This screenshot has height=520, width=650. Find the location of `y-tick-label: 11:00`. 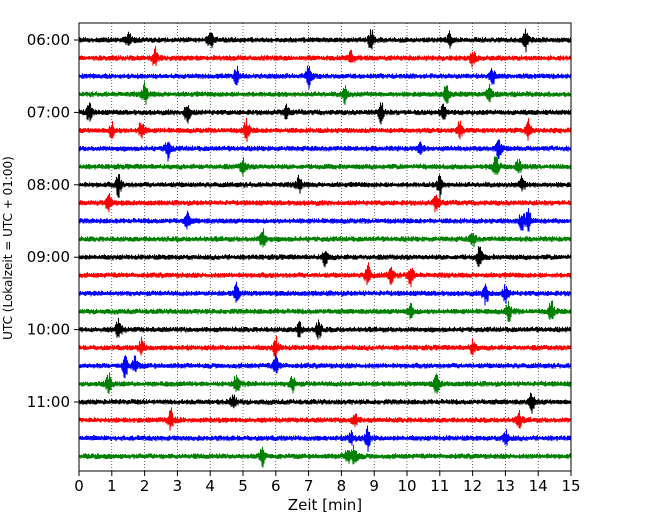

y-tick-label: 11:00 is located at coordinates (48, 402).